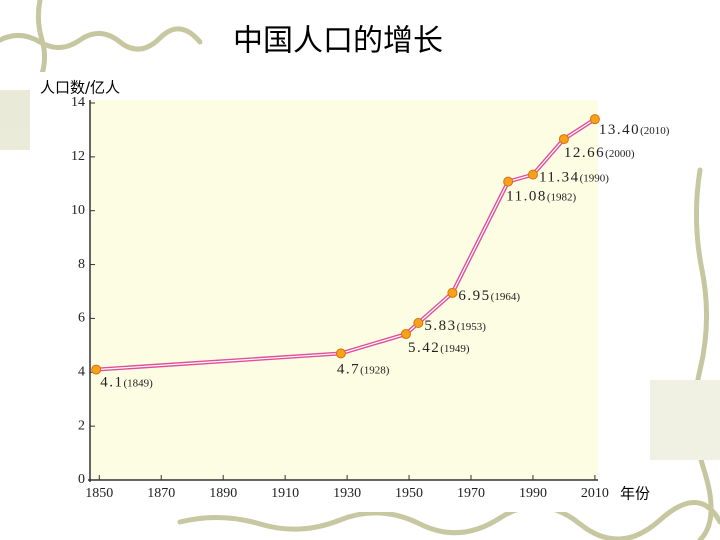 This screenshot has width=720, height=540. I want to click on value-label: 4.7, so click(348, 370).